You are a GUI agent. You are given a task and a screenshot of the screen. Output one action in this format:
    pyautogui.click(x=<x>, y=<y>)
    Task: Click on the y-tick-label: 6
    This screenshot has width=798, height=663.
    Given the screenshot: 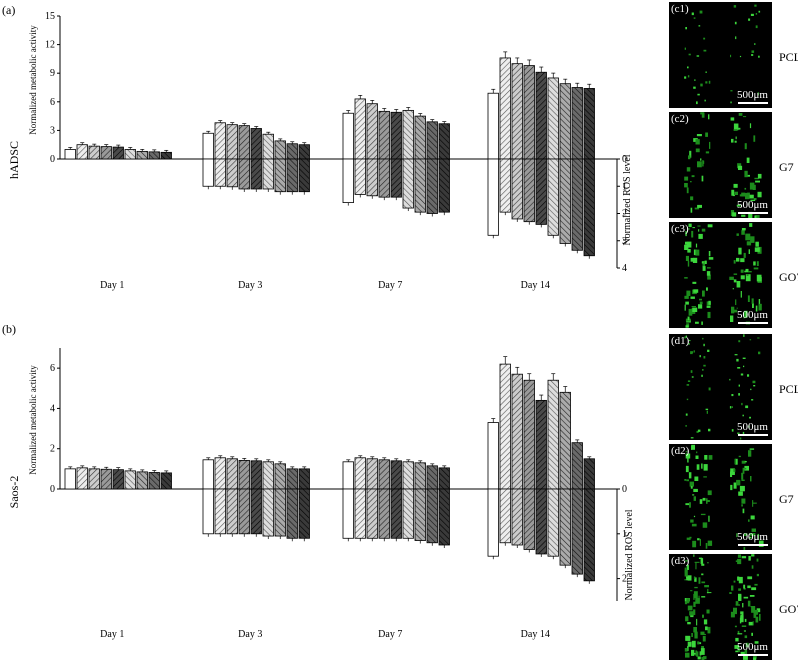 What is the action you would take?
    pyautogui.click(x=52, y=102)
    